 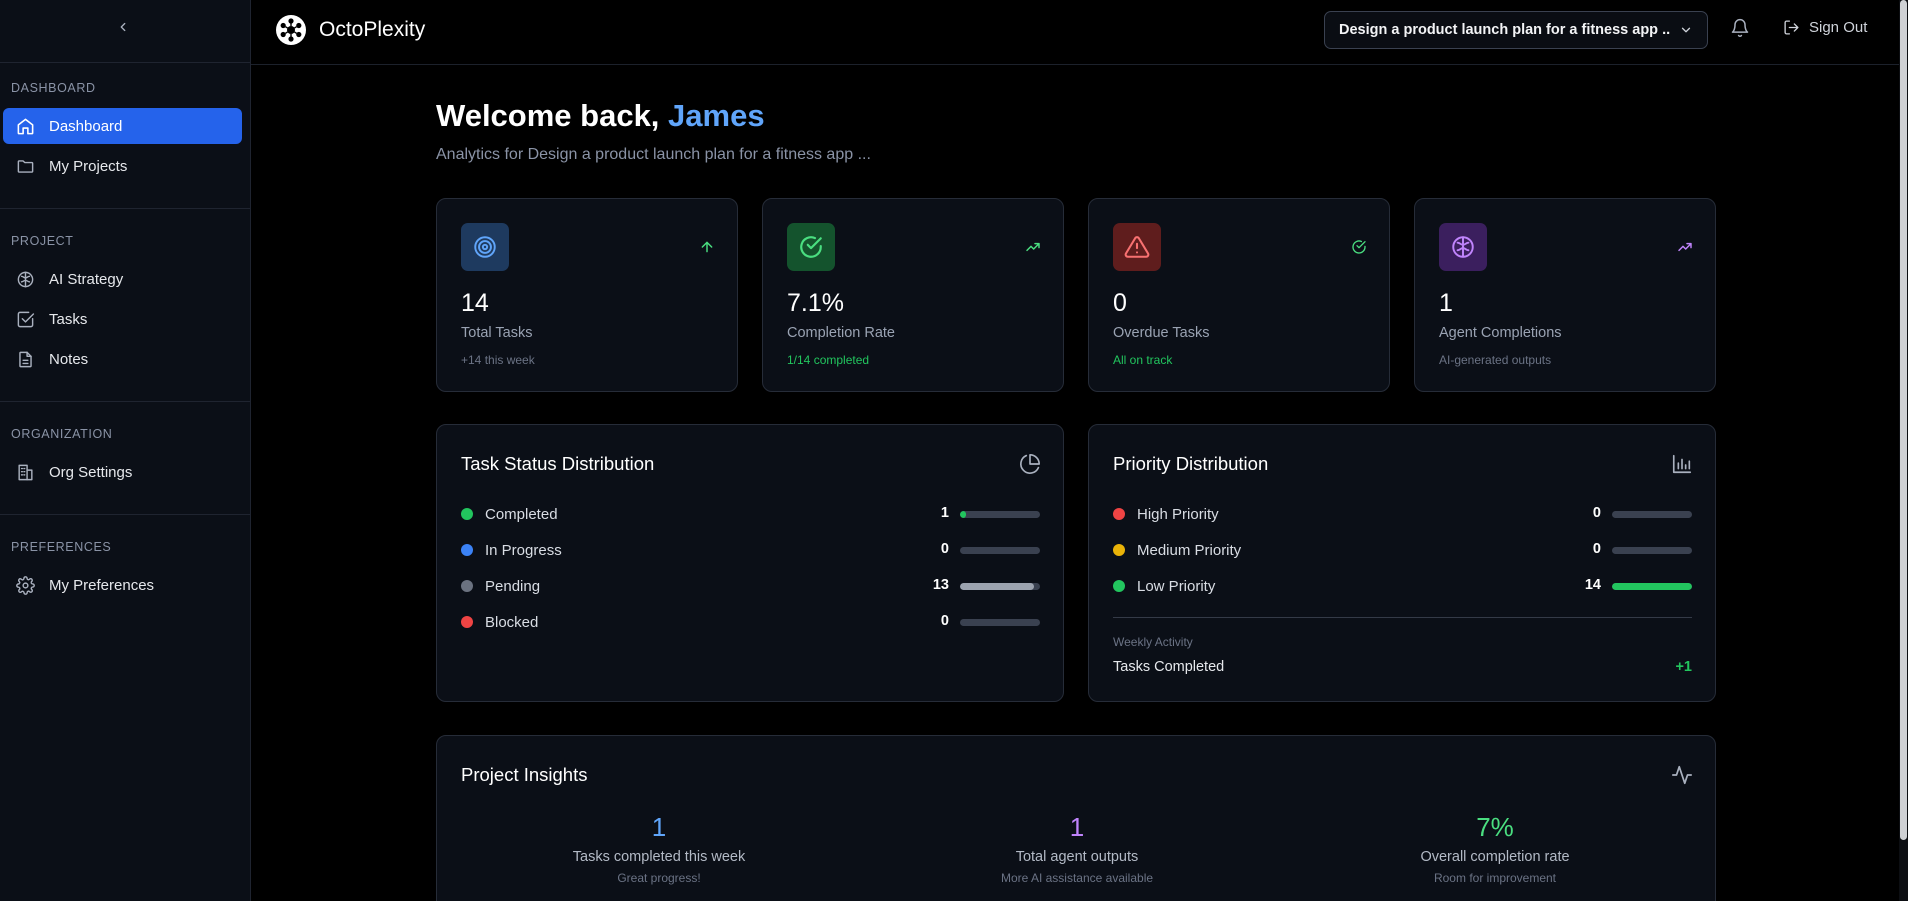 I want to click on task-status-label: In Progress, so click(x=523, y=550).